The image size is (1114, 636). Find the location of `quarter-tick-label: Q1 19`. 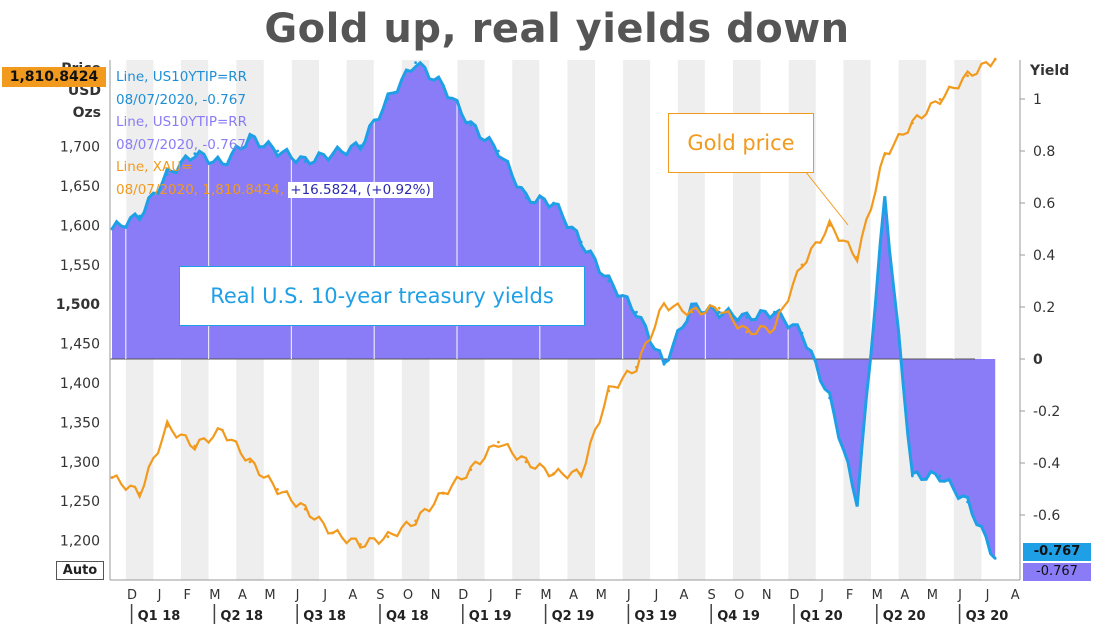

quarter-tick-label: Q1 19 is located at coordinates (490, 616).